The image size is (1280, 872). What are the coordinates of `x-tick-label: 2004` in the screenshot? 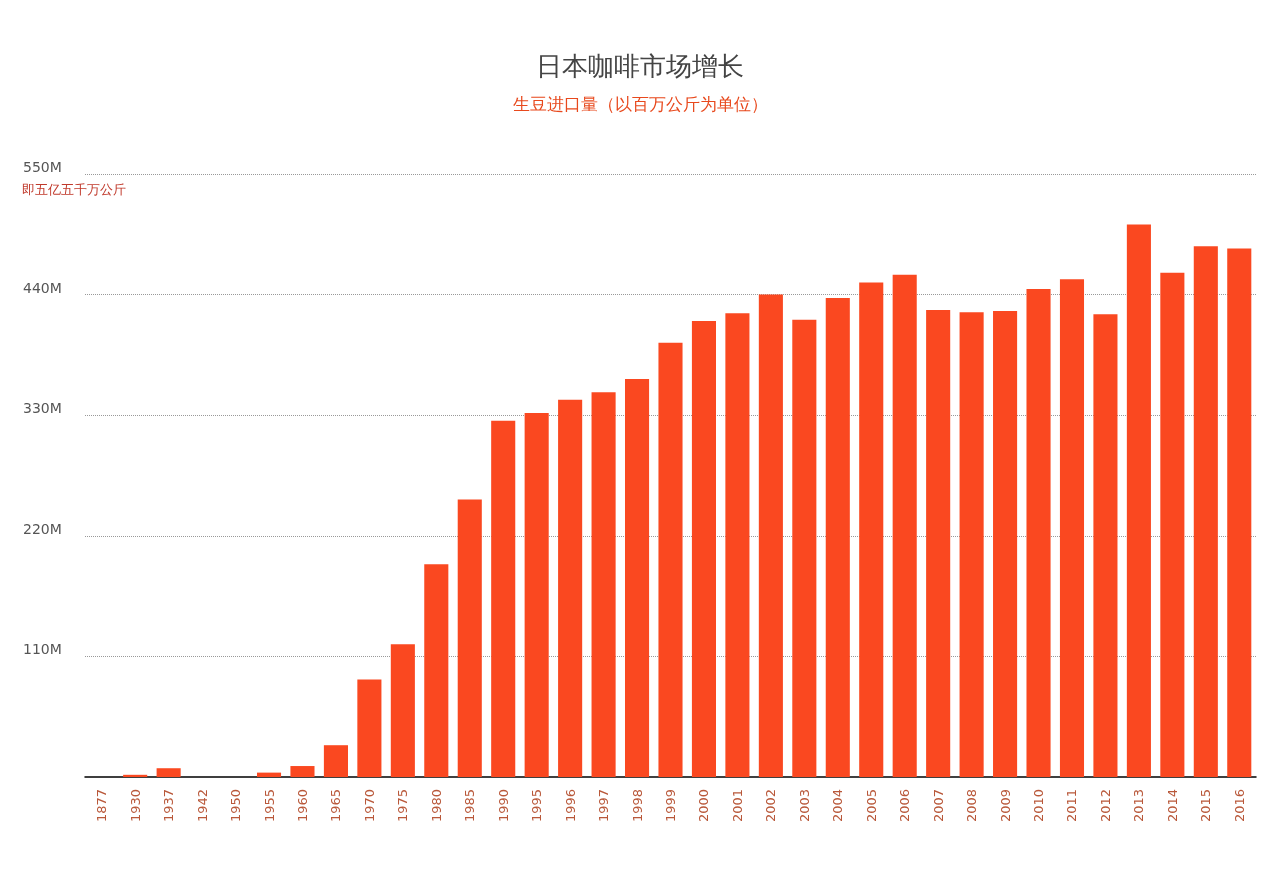 It's located at (838, 806).